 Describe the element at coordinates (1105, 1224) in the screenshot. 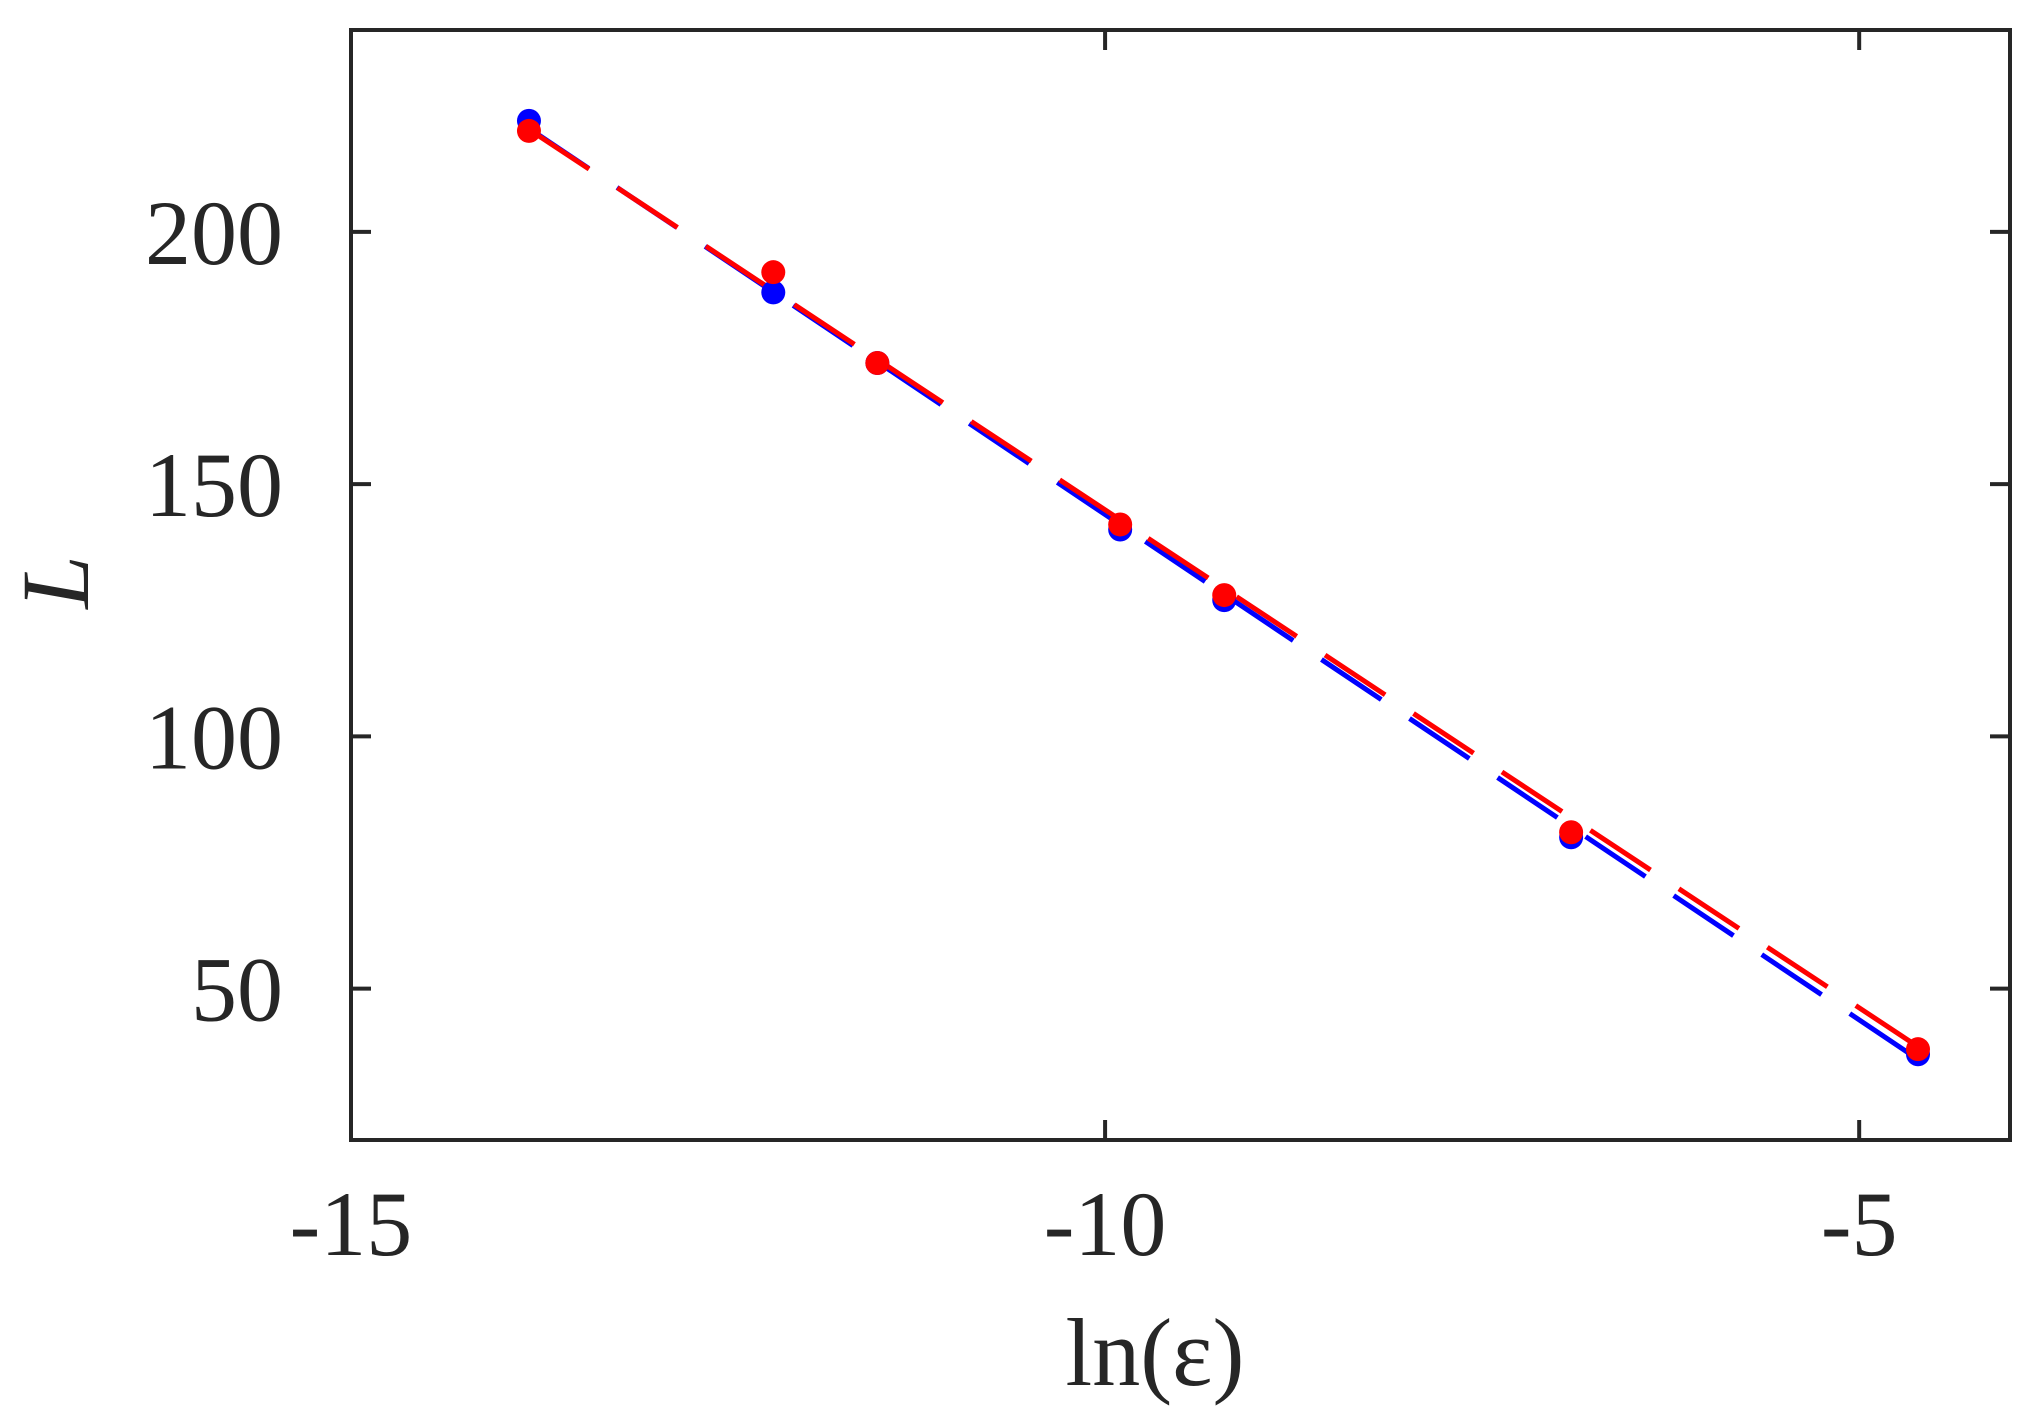

I see `x-tick-label-2: -10` at that location.